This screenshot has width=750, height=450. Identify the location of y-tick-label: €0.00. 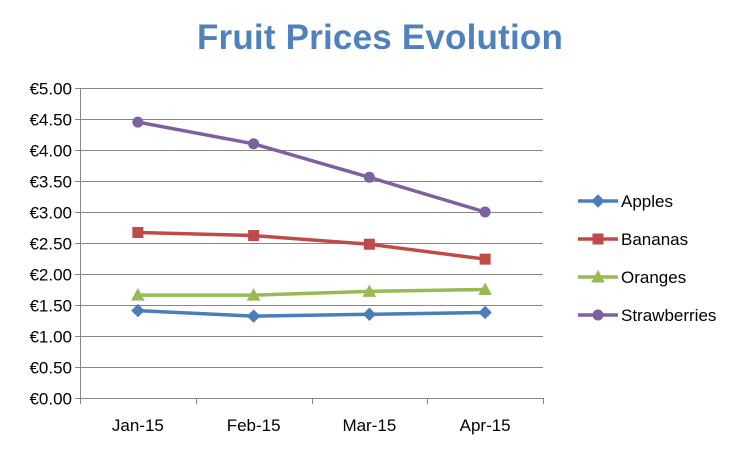
(50, 399).